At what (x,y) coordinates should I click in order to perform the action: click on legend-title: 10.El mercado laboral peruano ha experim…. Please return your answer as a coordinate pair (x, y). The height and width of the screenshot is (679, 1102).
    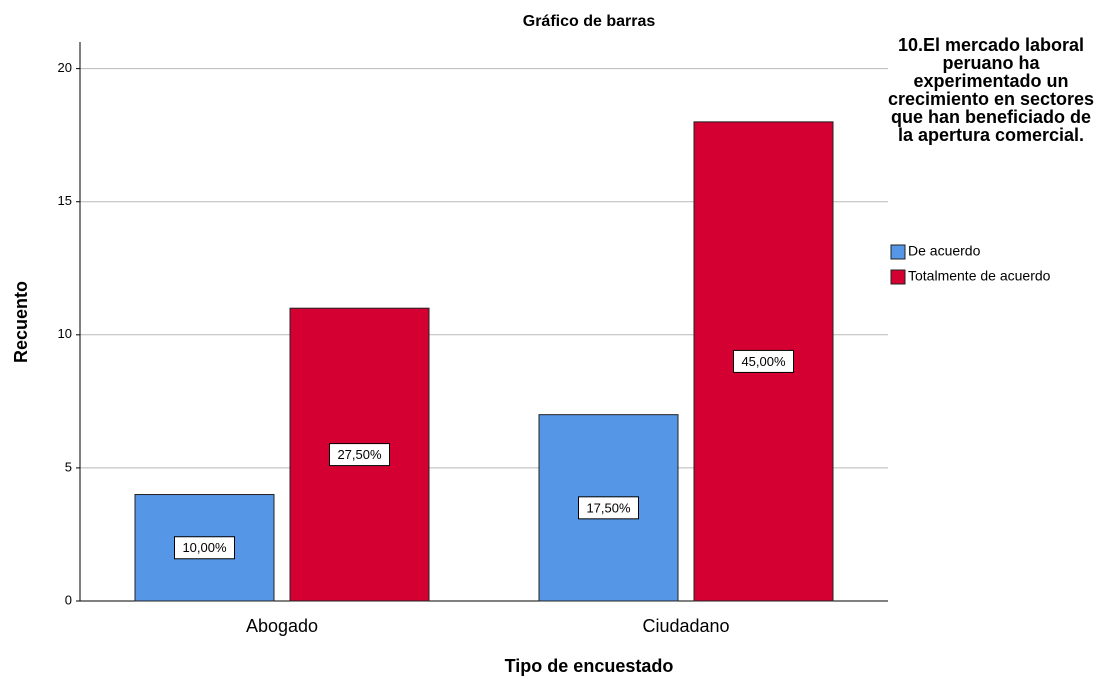
    Looking at the image, I should click on (991, 90).